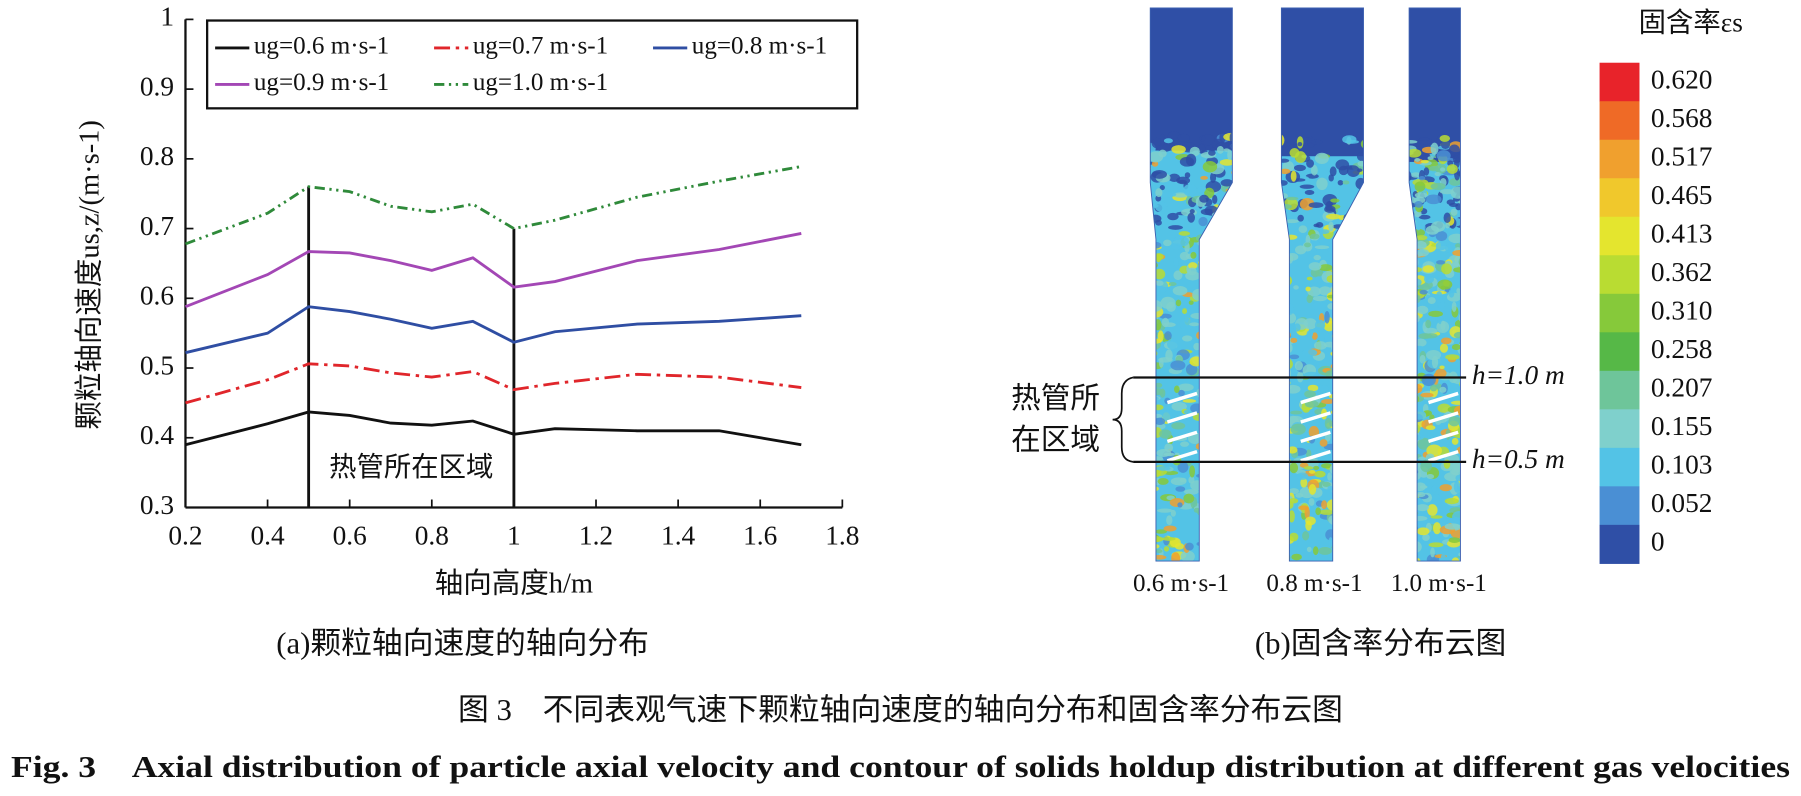 Image resolution: width=1801 pixels, height=796 pixels. Describe the element at coordinates (596, 536) in the screenshot. I see `x-tick-label: 1.2` at that location.